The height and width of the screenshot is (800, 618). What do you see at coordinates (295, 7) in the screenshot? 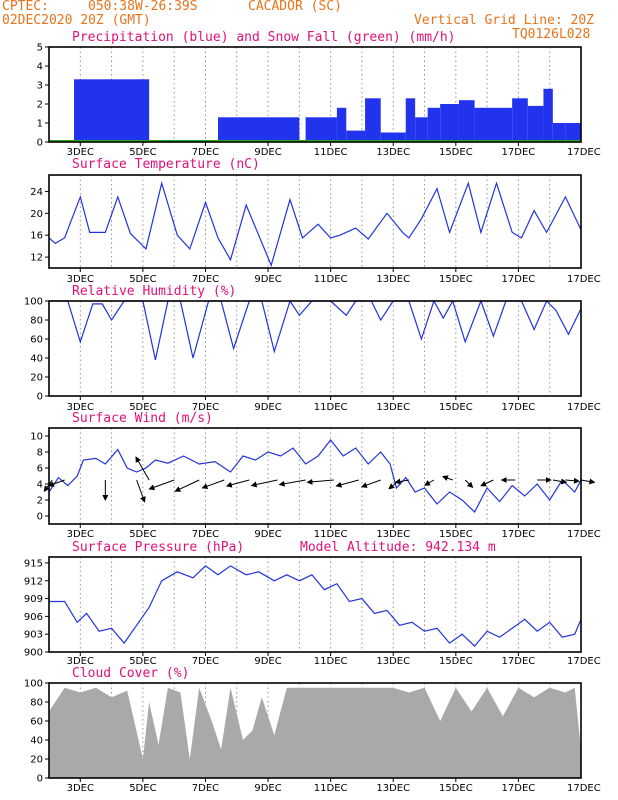
I see `header-location: CACADOR (SC)` at bounding box center [295, 7].